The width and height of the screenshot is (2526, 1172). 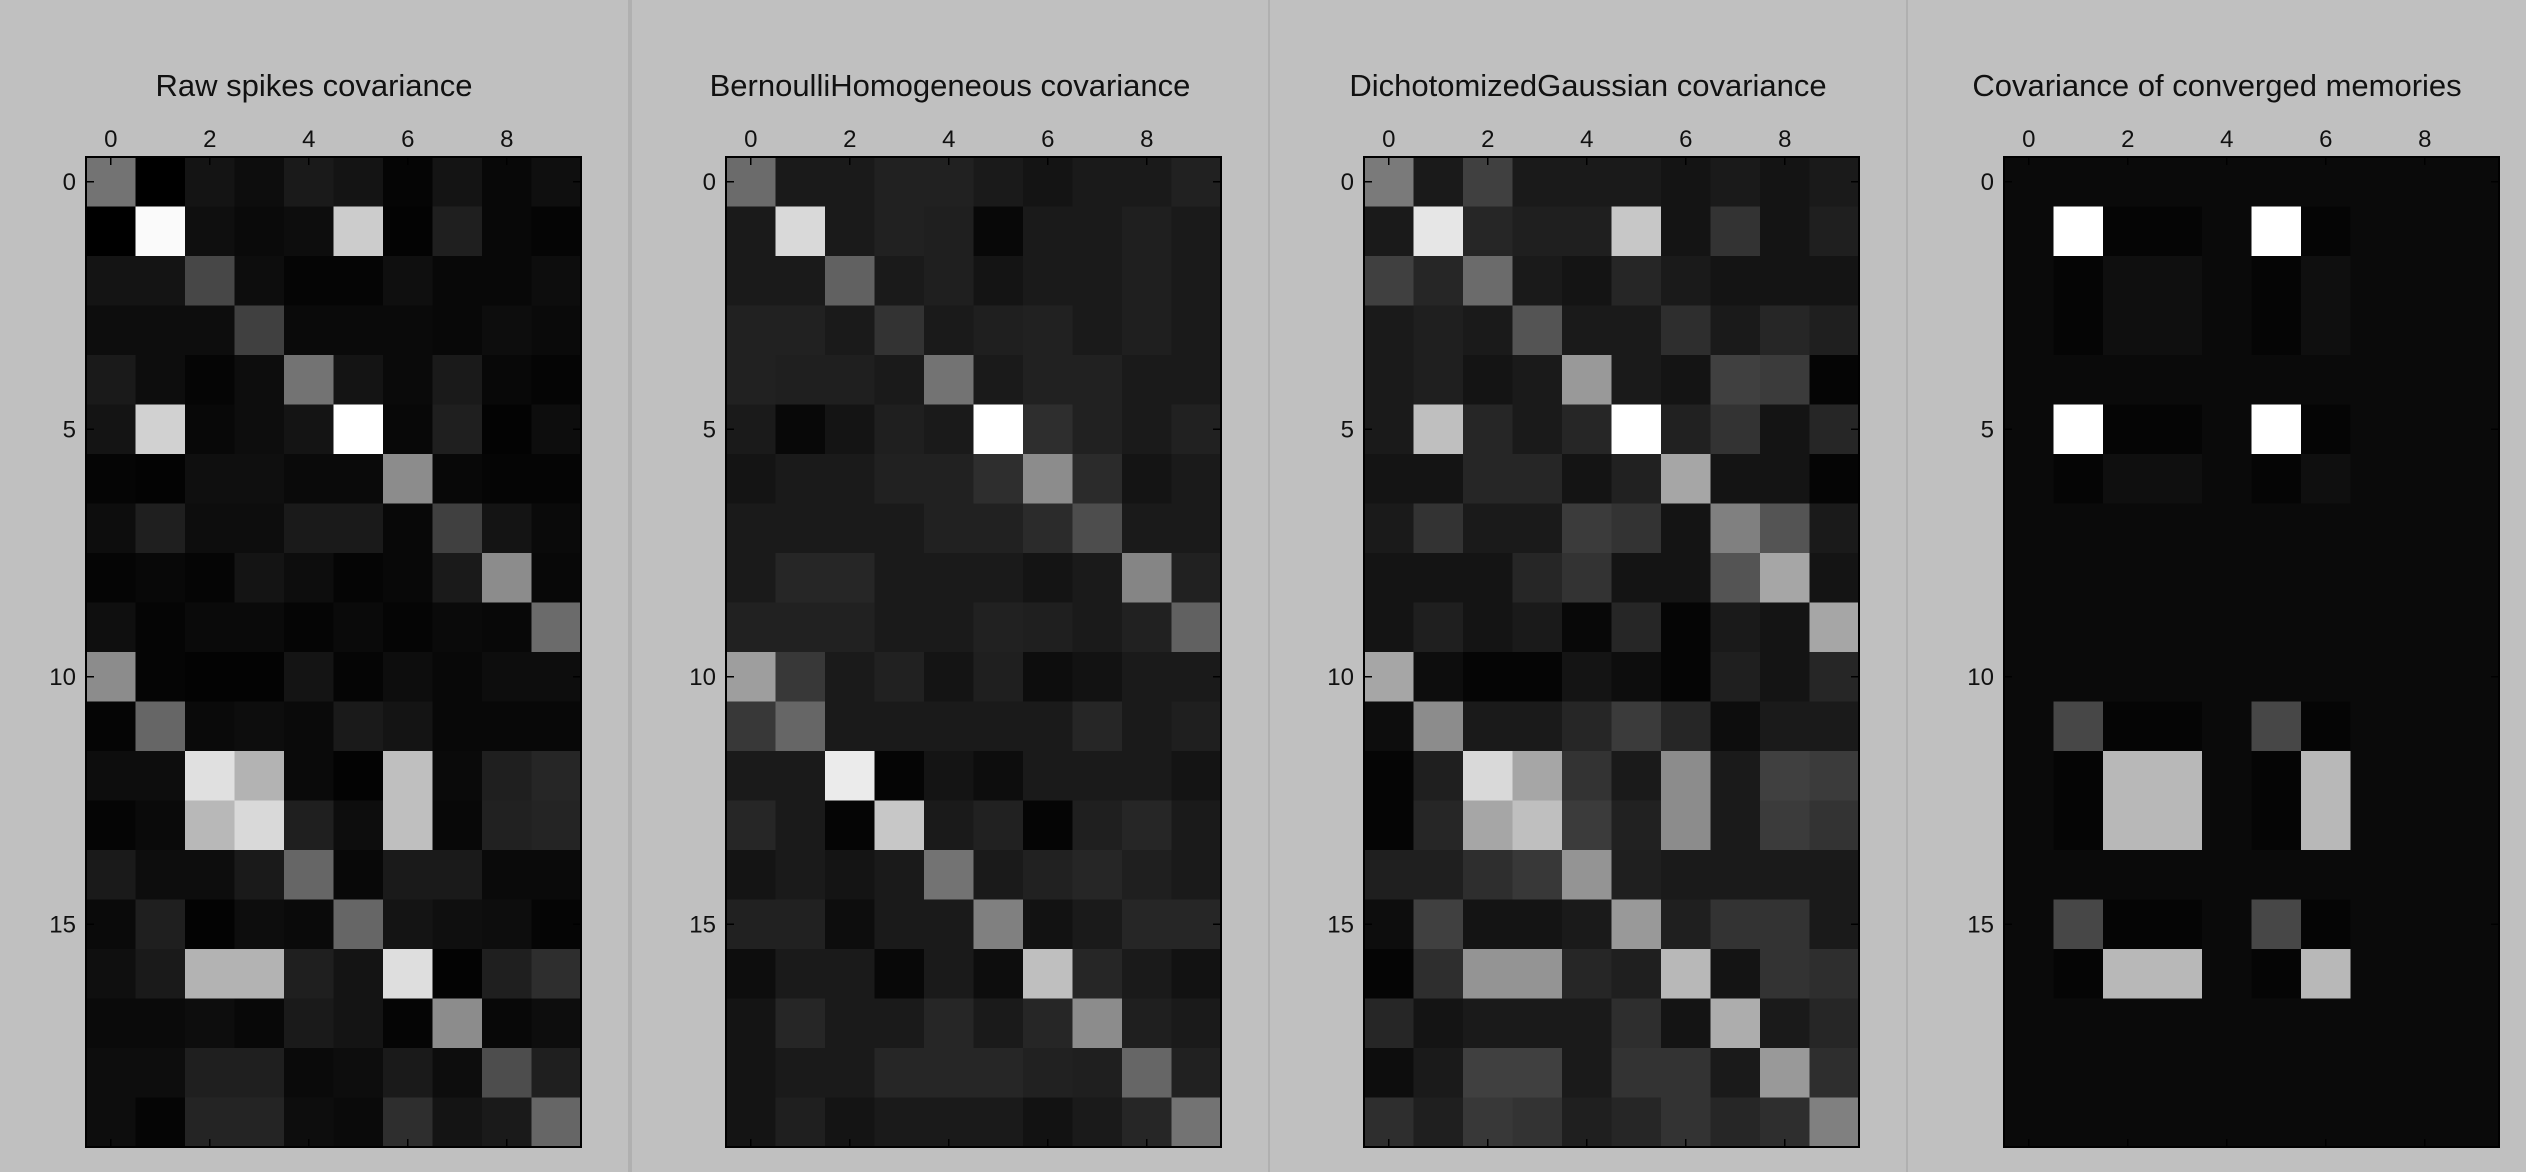 I want to click on heatmap-cell-r7-c9, so click(x=1834, y=528).